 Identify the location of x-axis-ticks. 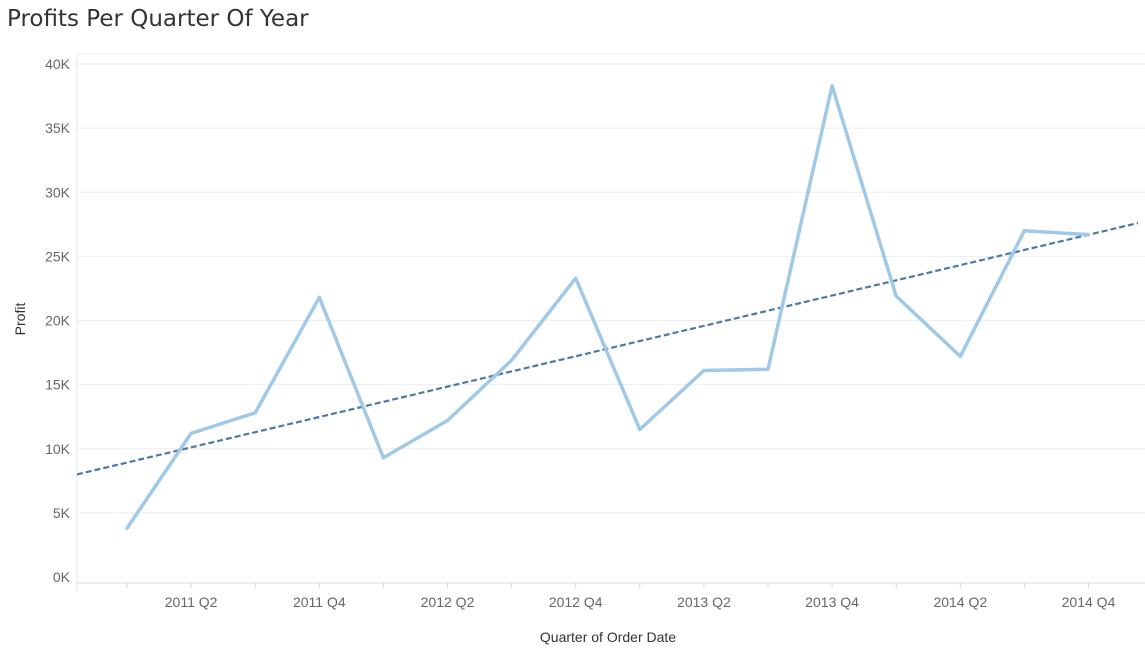
(607, 585).